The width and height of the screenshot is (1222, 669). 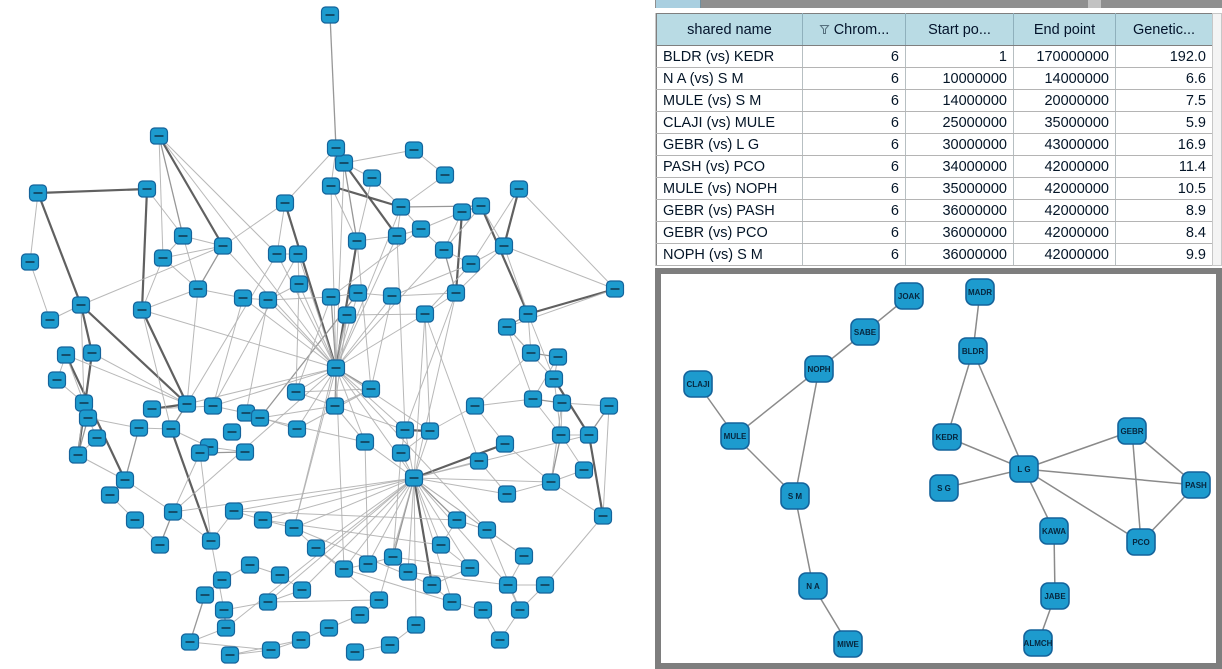 I want to click on node-madr: MADR, so click(x=980, y=292).